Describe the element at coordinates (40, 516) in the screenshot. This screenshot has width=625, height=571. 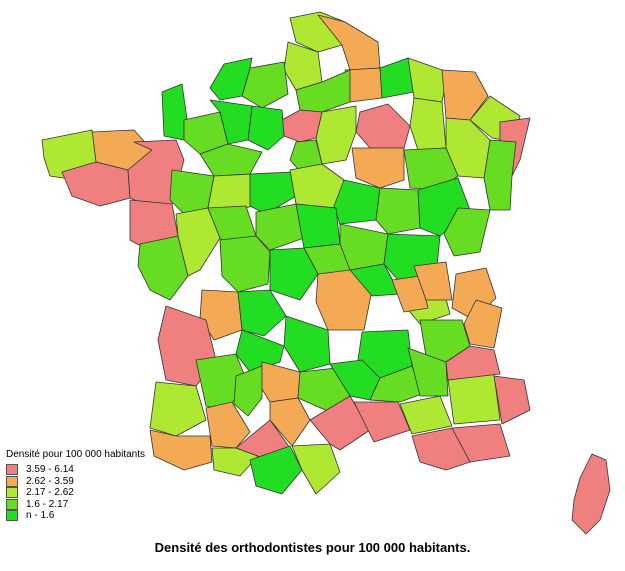
I see `legend-label: n - 1.6` at that location.